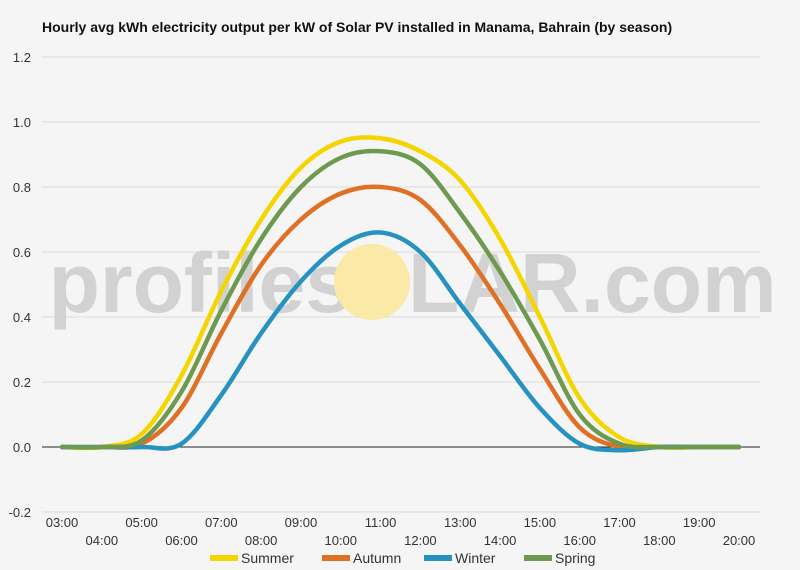 Image resolution: width=800 pixels, height=570 pixels. Describe the element at coordinates (22, 122) in the screenshot. I see `y-tick-label: 1.0` at that location.